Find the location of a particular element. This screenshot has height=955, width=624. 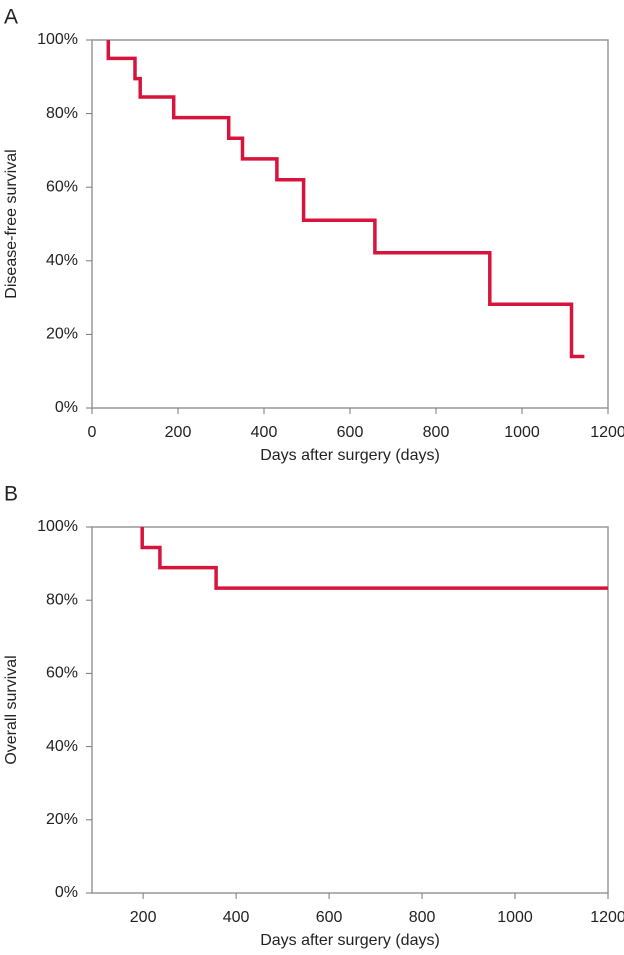

panel-label: A is located at coordinates (11, 17).